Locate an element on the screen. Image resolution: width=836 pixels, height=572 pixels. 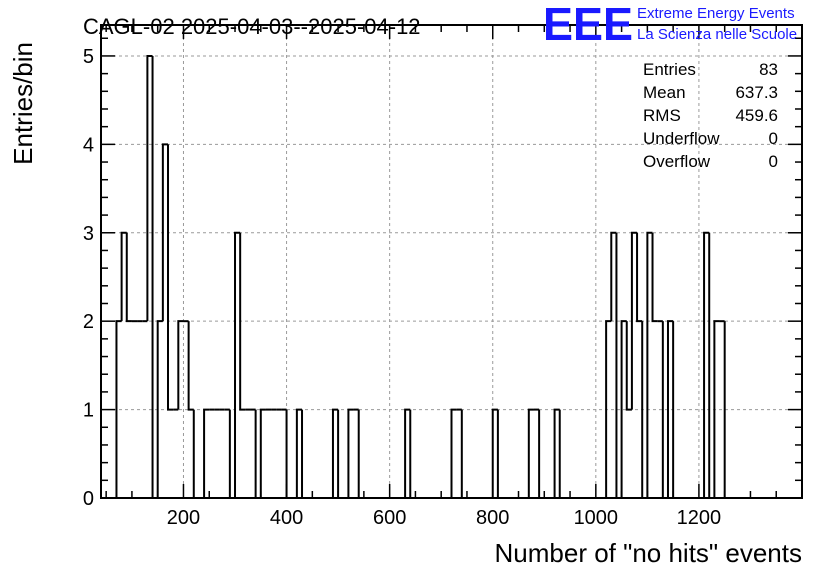
x-tick-label: 600 is located at coordinates (389, 518).